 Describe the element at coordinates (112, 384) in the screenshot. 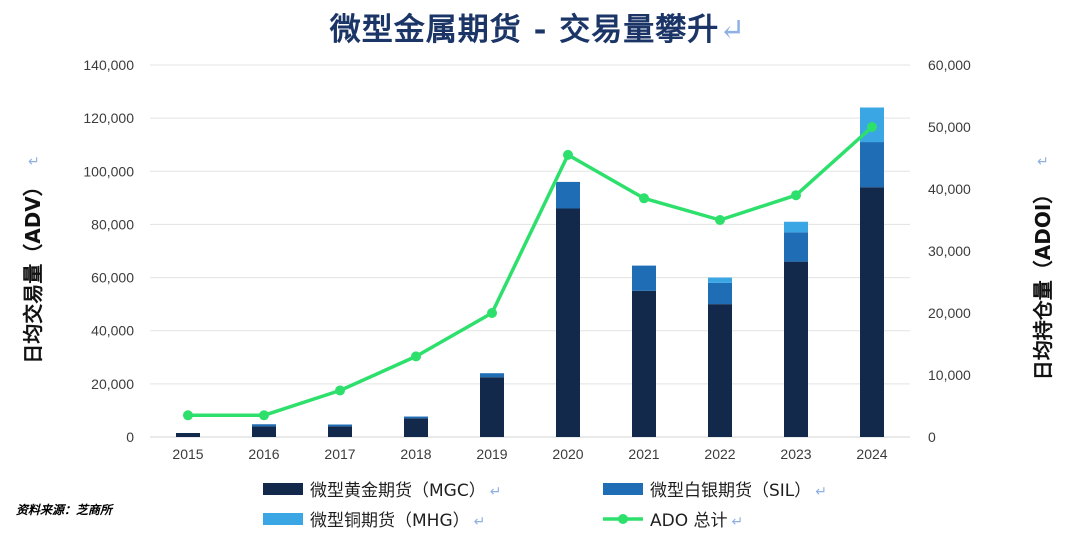

I see `y-left-tick-label: 20,000` at that location.